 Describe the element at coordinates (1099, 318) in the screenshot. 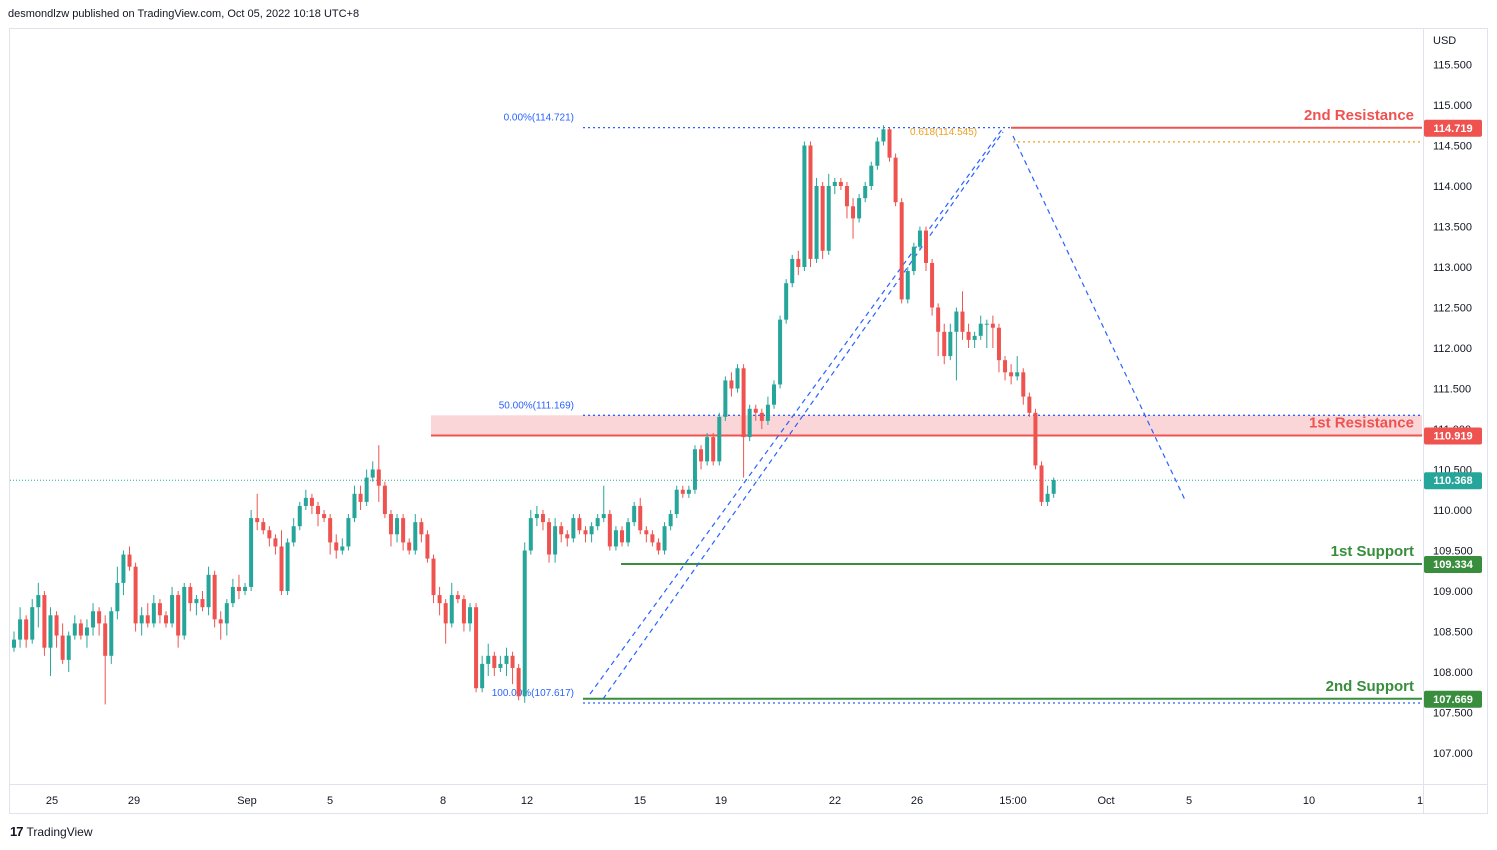

I see `trend-line` at that location.